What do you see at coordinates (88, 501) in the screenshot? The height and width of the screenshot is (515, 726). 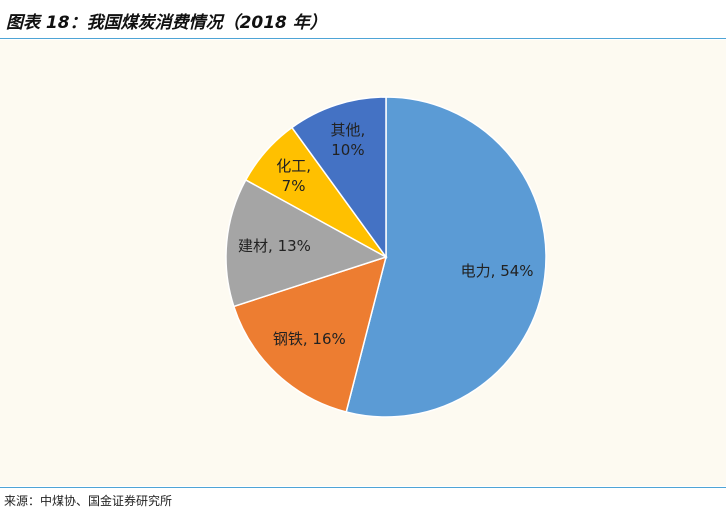 I see `source: 来源：中煤协、国金证券研究所` at bounding box center [88, 501].